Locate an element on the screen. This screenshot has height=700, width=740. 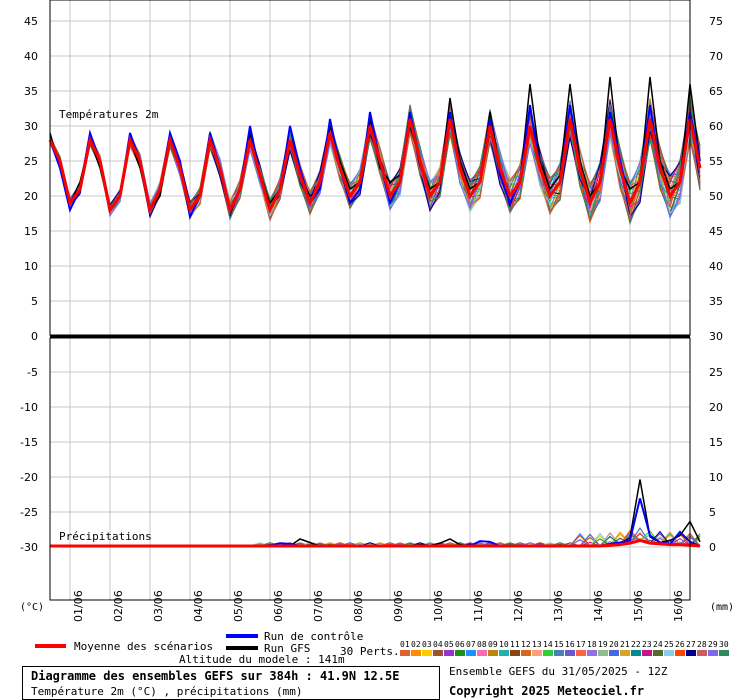
x-tick-label: 16/06 is located at coordinates (678, 606).